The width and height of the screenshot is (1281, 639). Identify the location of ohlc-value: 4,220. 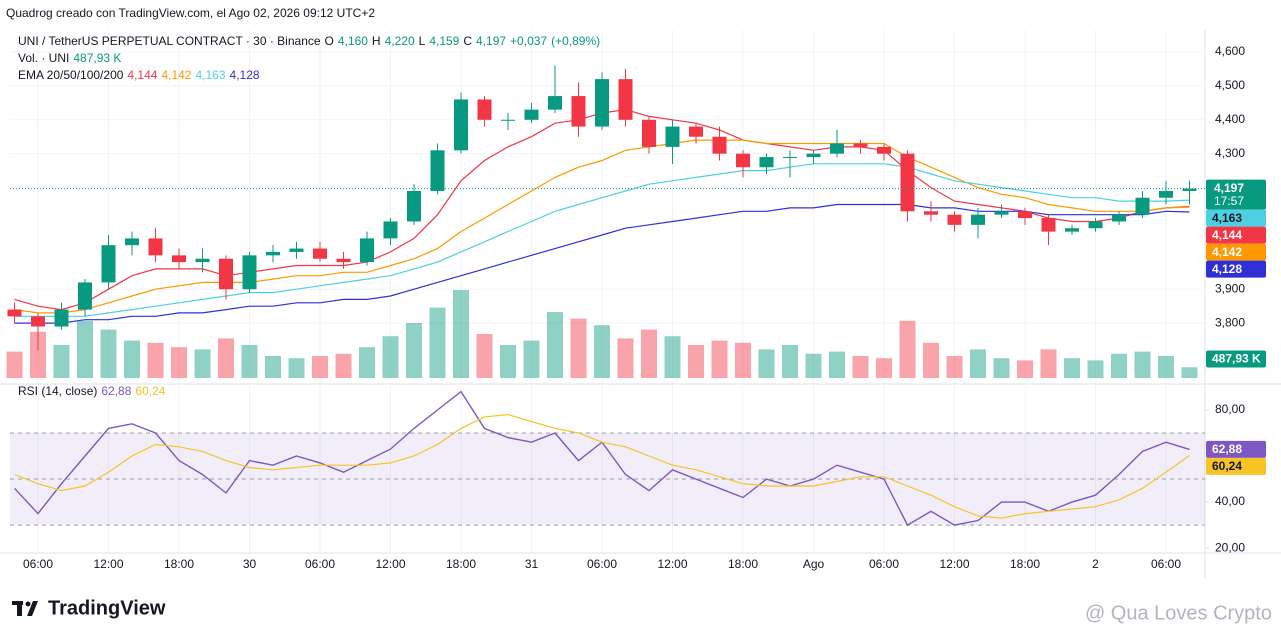
(399, 41).